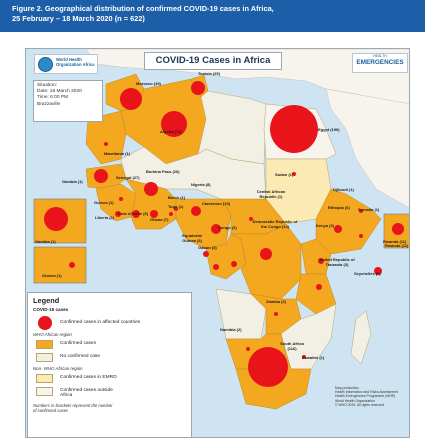 This screenshot has height=448, width=425. What do you see at coordinates (53, 98) in the screenshot?
I see `situation-time: Time: 6:00 PM` at bounding box center [53, 98].